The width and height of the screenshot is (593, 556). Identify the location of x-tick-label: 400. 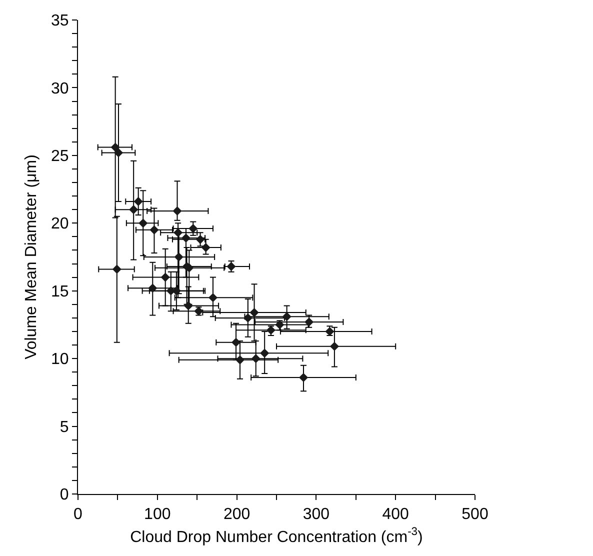
(396, 515).